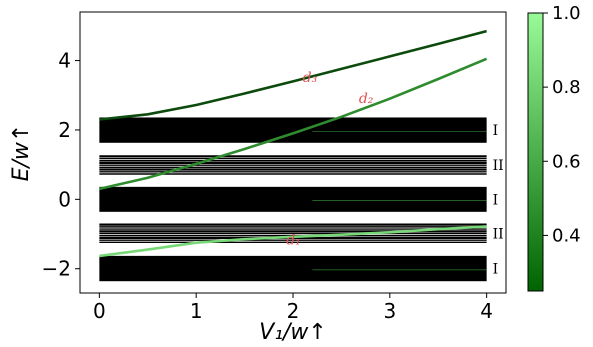 This screenshot has width=593, height=347. What do you see at coordinates (498, 166) in the screenshot?
I see `band-label-2: II` at bounding box center [498, 166].